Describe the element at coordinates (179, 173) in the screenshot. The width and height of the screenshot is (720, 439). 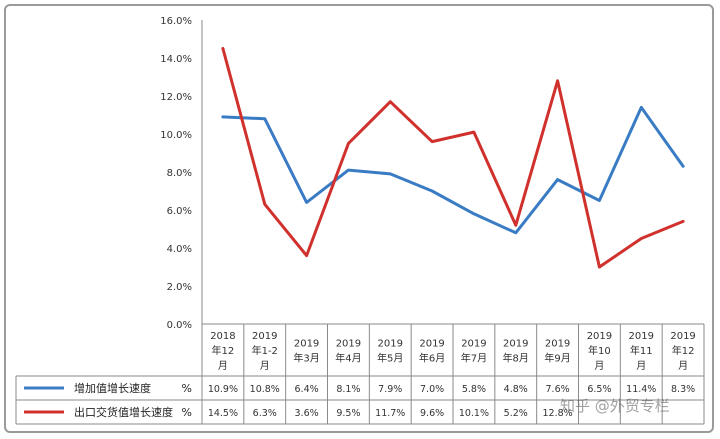
I see `y-tick-label: 8.0%` at that location.